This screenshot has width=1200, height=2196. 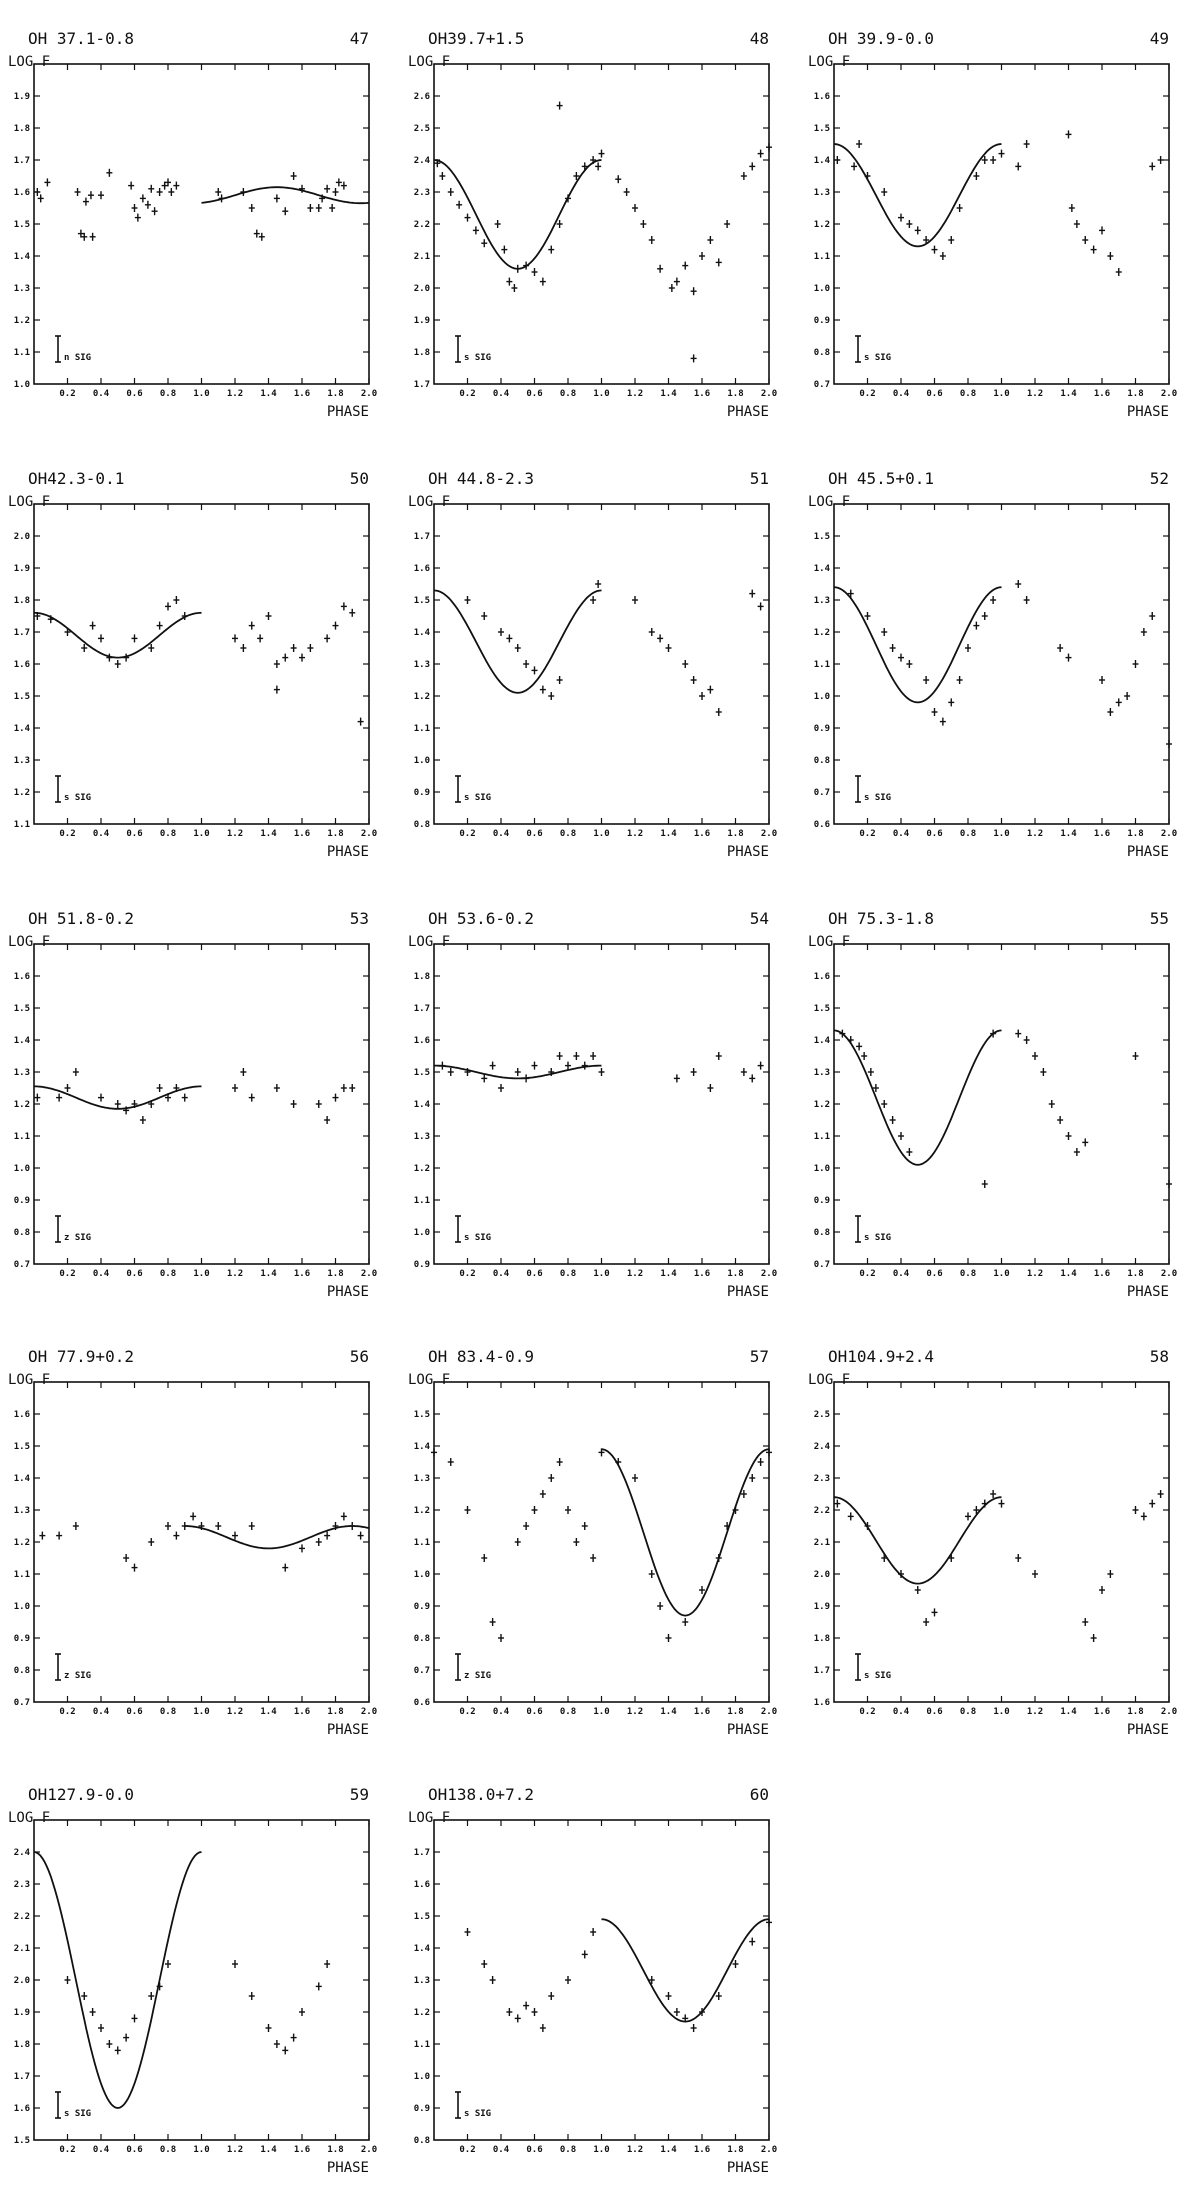 I want to click on panel-title: OH 75.3-1.8, so click(x=881, y=918).